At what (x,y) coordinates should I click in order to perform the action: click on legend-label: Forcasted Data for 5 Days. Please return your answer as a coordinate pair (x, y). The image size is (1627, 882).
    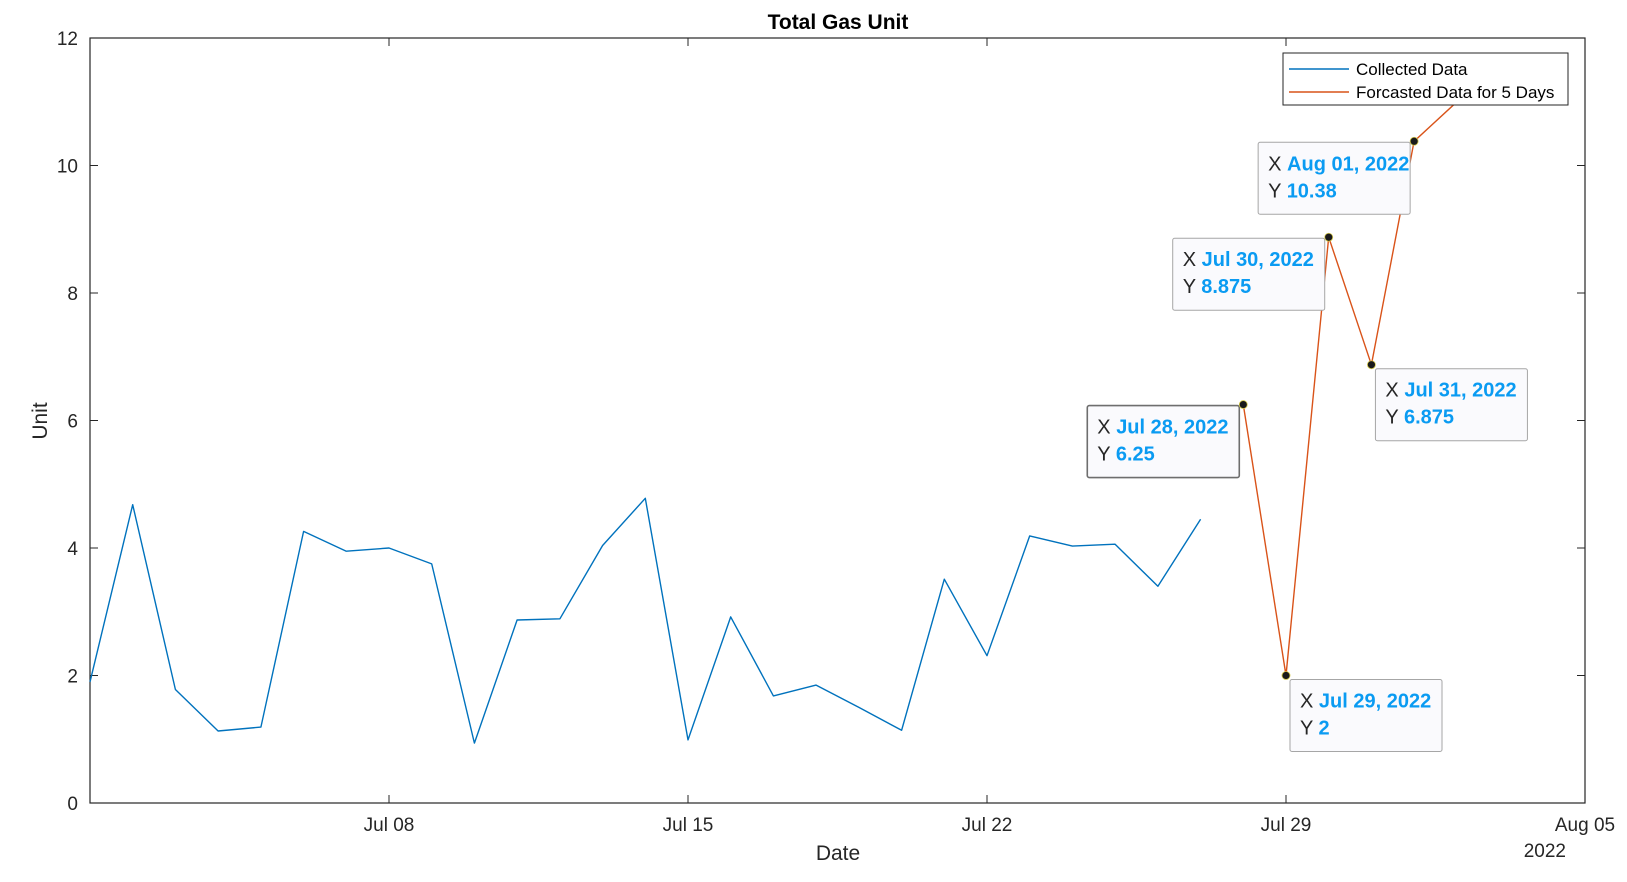
    Looking at the image, I should click on (1455, 92).